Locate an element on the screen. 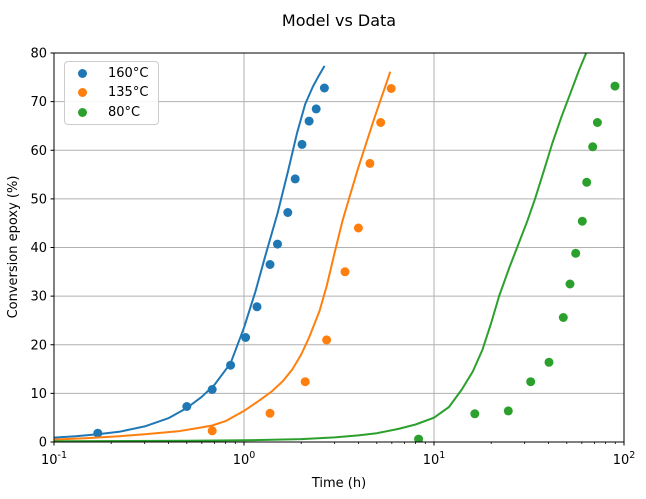 This screenshot has width=646, height=499. legend: 160°C 135°C 80°C is located at coordinates (111, 93).